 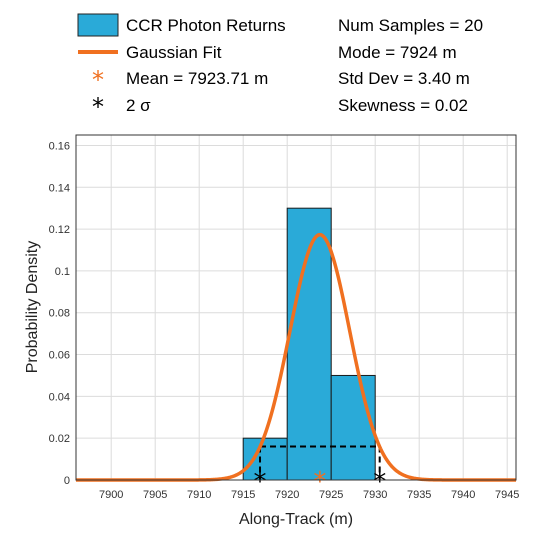 What do you see at coordinates (410, 25) in the screenshot?
I see `stat-num-samples: Num Samples = 20` at bounding box center [410, 25].